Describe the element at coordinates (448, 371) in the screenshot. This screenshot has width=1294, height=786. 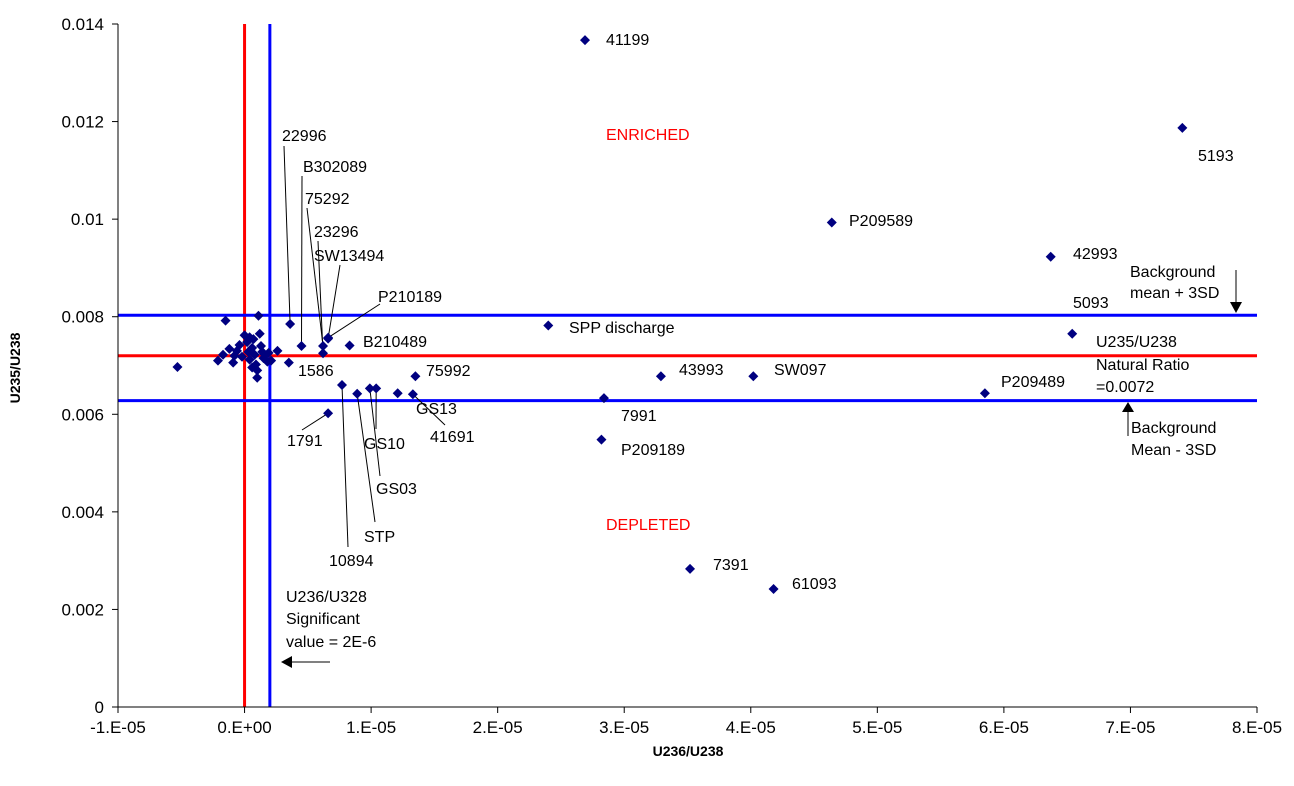
I see `point-label: 75992` at that location.